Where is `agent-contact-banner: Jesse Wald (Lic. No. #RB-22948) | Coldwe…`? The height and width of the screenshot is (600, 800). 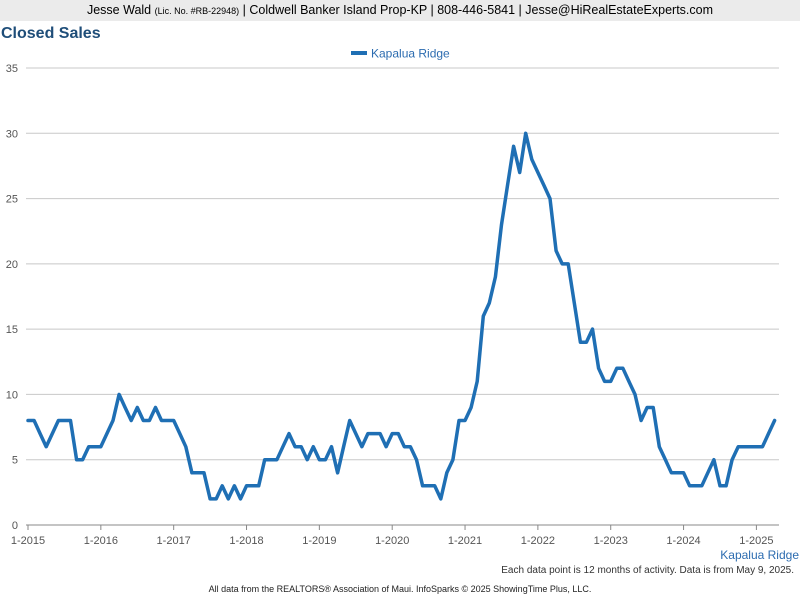 agent-contact-banner: Jesse Wald (Lic. No. #RB-22948) | Coldwe… is located at coordinates (400, 10).